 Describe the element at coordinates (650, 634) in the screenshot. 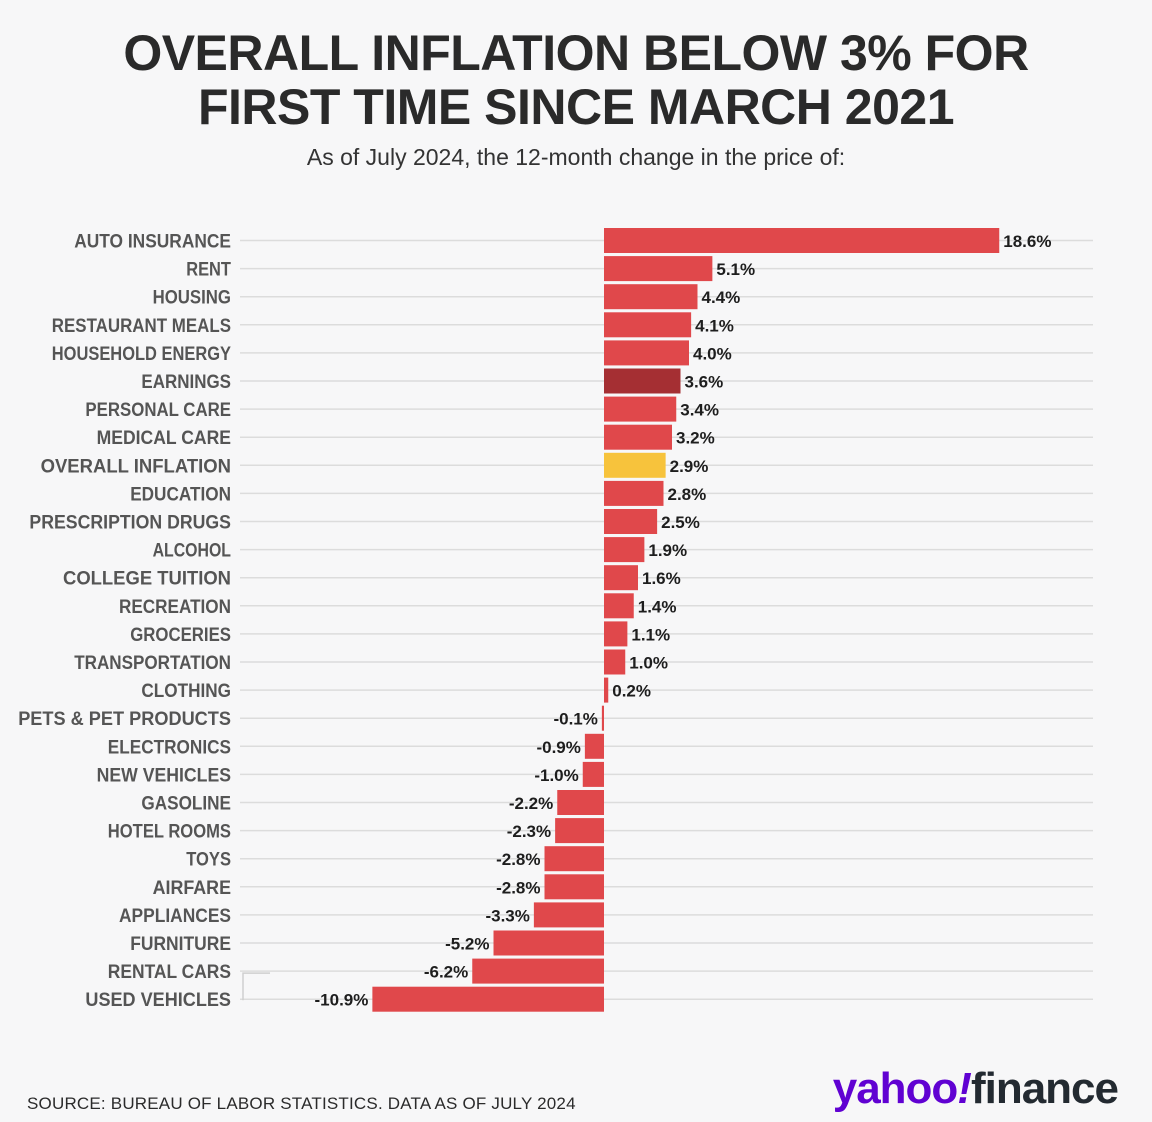

I see `value-label: 1.1%` at that location.